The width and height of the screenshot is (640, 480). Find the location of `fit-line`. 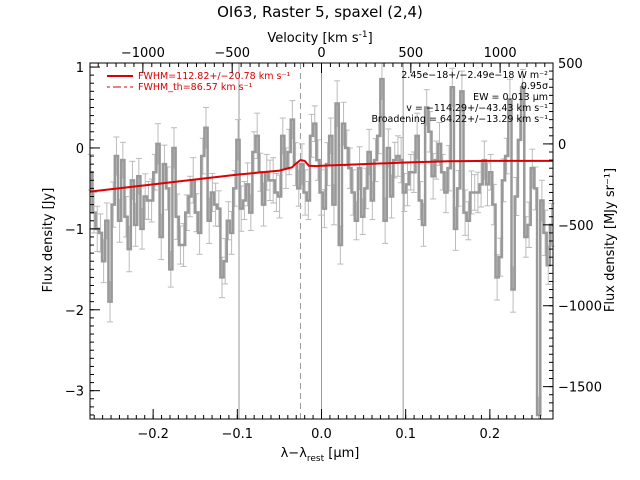

fit-line is located at coordinates (321, 176).